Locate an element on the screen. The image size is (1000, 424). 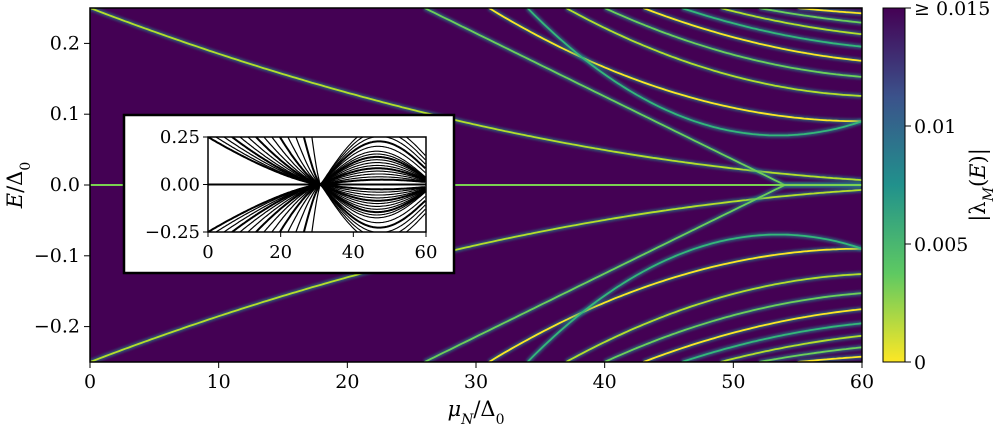
colorbar is located at coordinates (894, 185).